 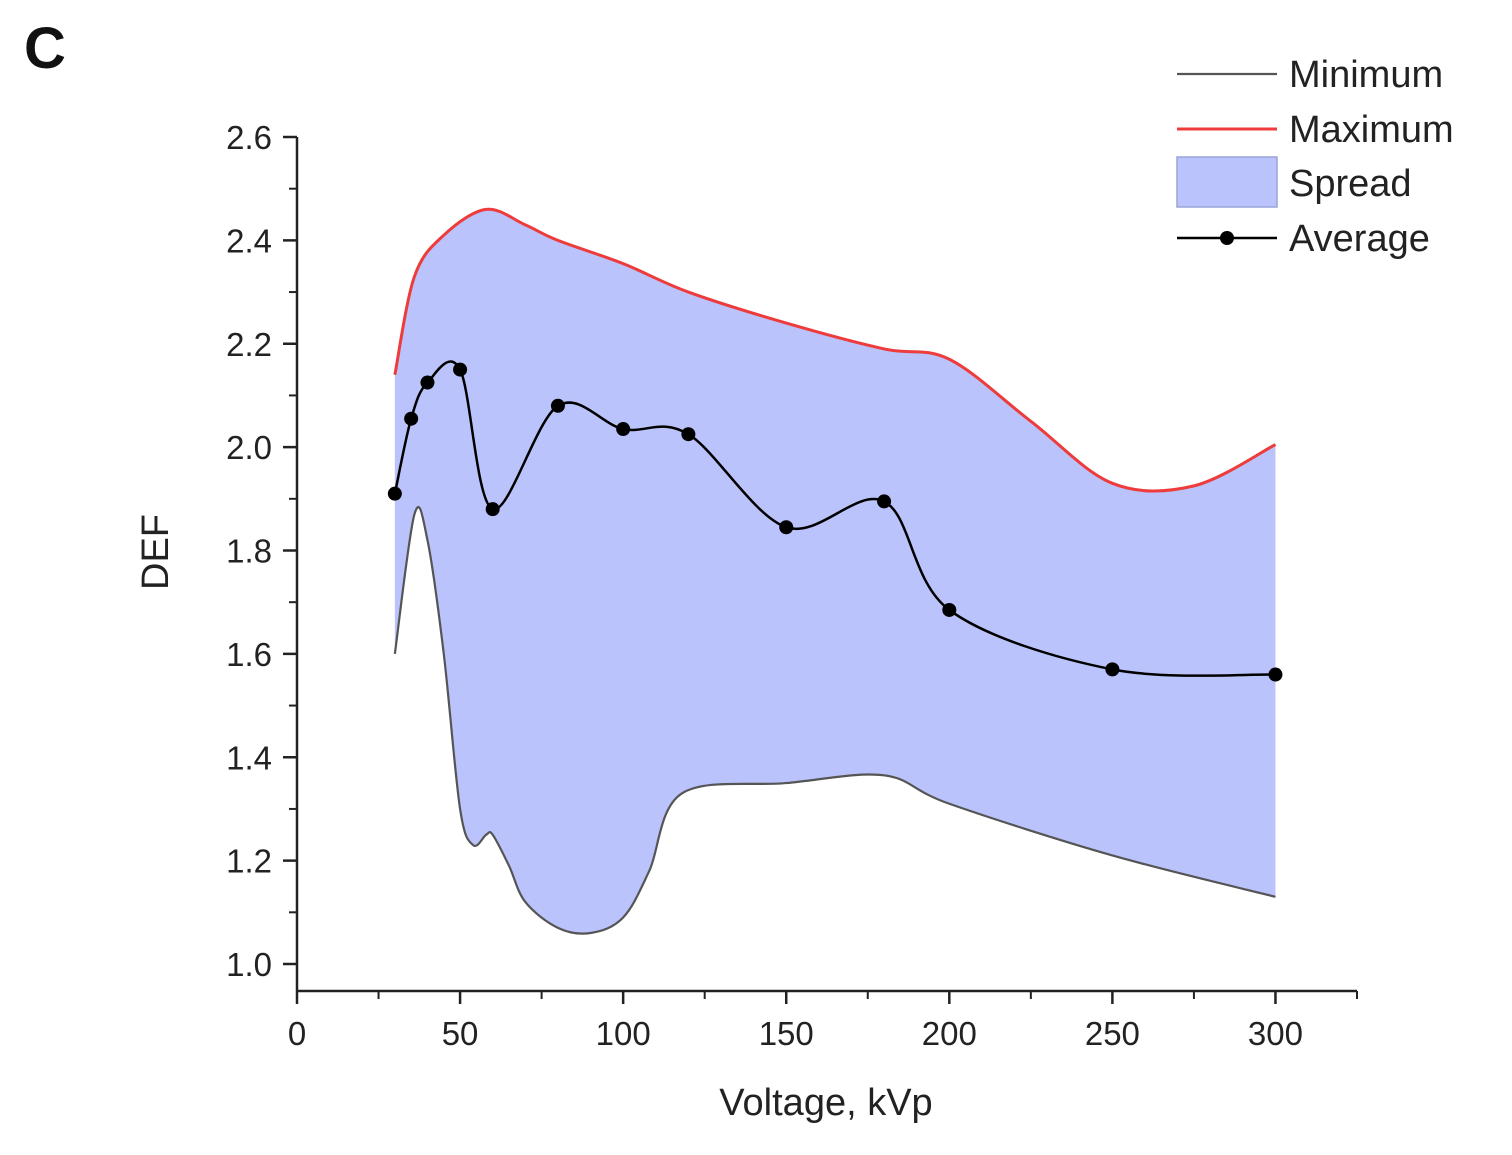 What do you see at coordinates (949, 1033) in the screenshot?
I see `x-tick-label: 200` at bounding box center [949, 1033].